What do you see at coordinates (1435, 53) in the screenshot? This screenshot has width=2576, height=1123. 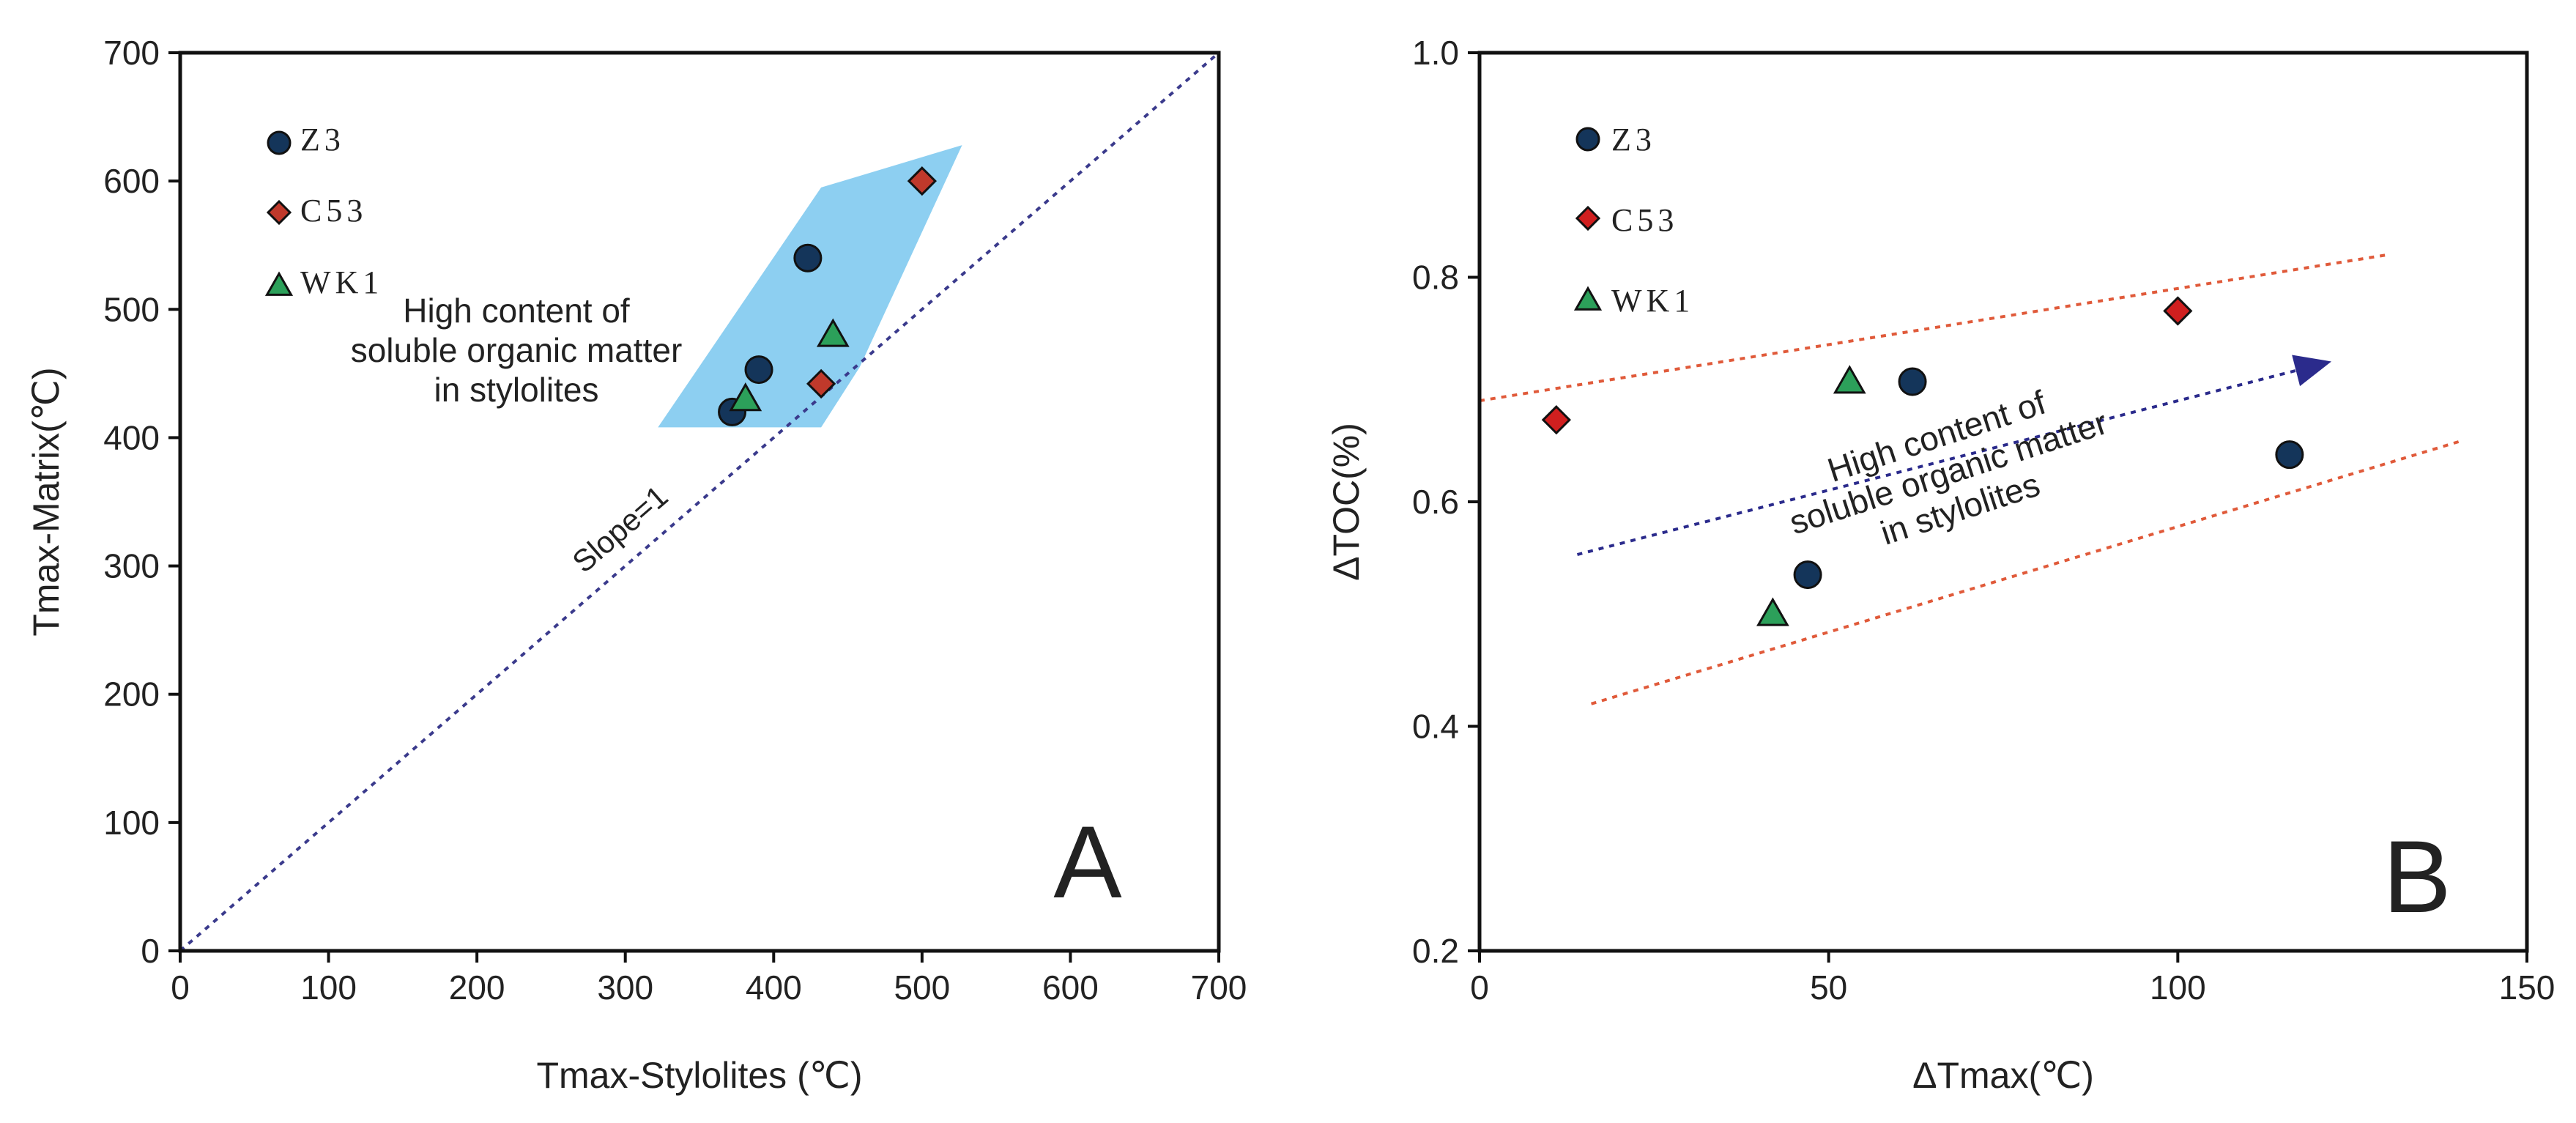 I see `y-tick-label: 1.0` at bounding box center [1435, 53].